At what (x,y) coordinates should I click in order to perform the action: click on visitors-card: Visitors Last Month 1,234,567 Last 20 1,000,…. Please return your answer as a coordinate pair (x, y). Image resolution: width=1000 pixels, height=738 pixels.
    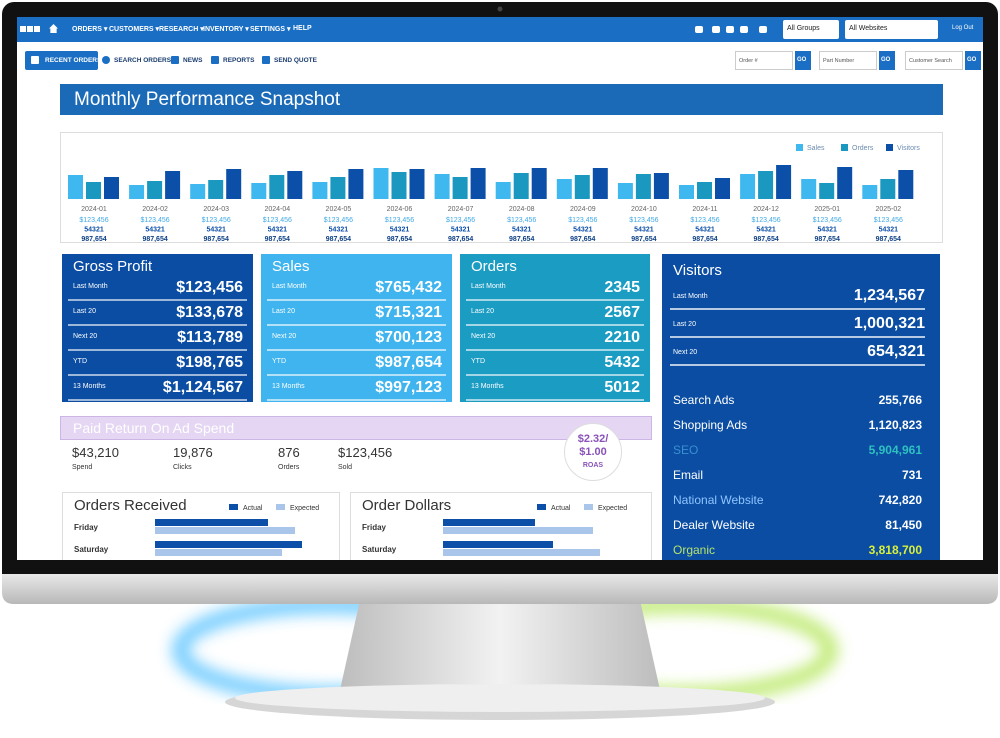
    Looking at the image, I should click on (801, 407).